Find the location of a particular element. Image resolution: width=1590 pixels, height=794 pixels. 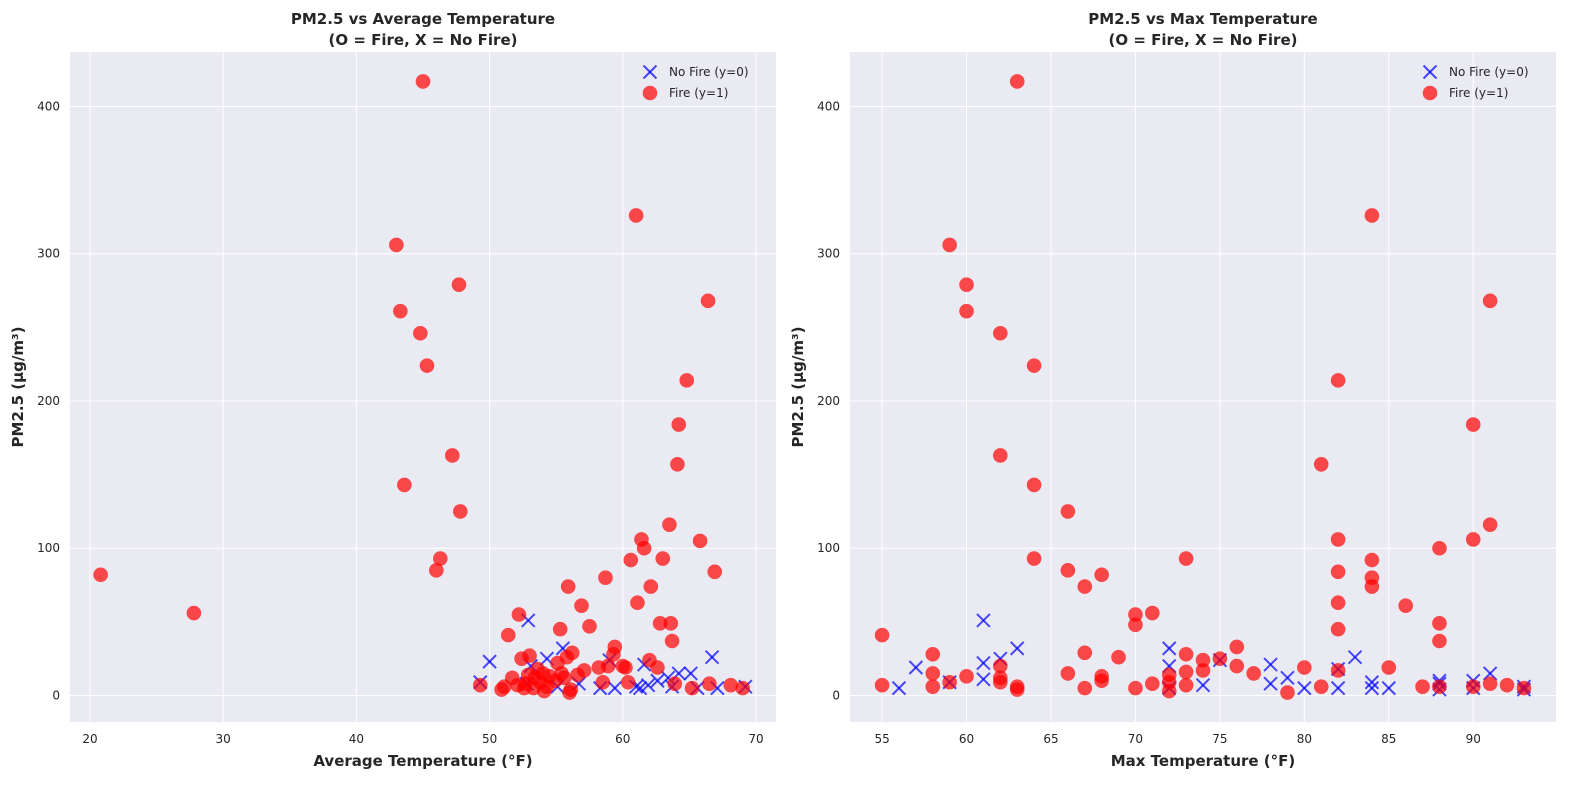

legend-label: No Fire (y=0) is located at coordinates (1489, 72).